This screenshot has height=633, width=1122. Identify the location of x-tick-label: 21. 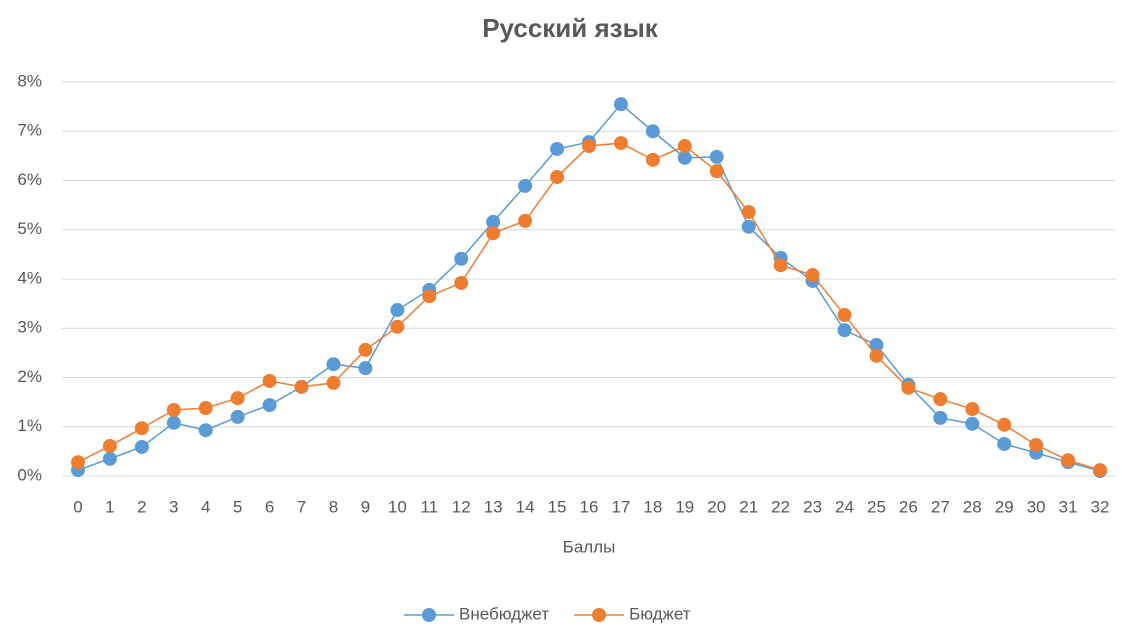
(748, 506).